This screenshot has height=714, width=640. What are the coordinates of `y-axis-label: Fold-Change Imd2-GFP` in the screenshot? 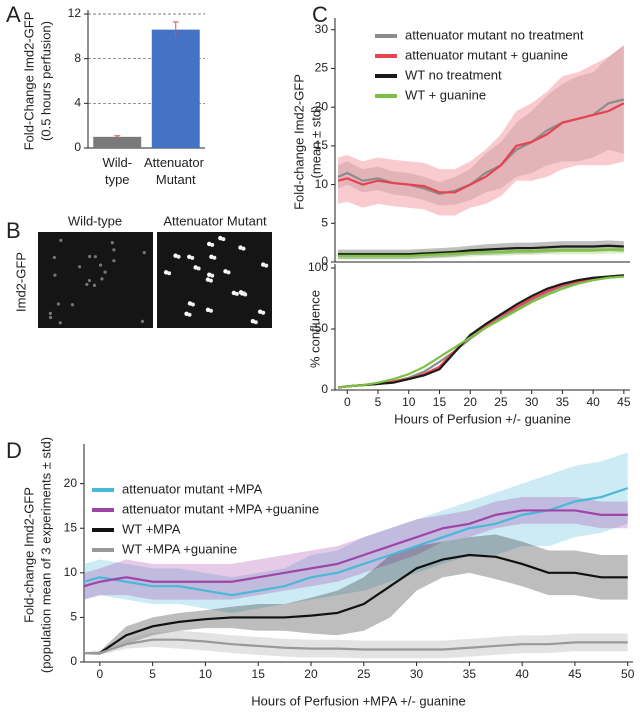 It's located at (28, 81).